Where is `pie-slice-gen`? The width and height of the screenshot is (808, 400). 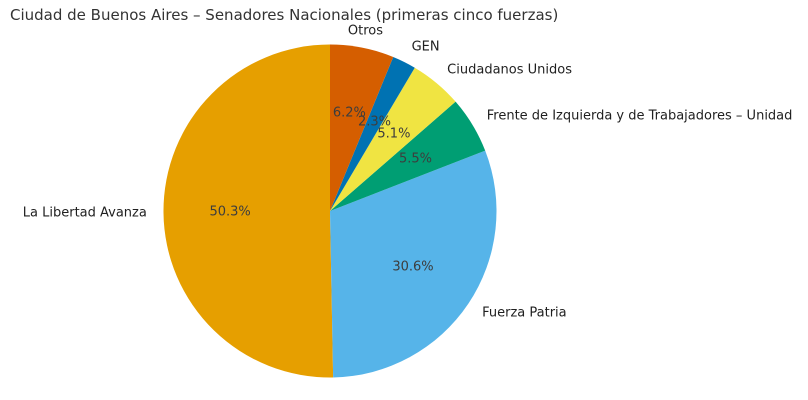 pie-slice-gen is located at coordinates (372, 133).